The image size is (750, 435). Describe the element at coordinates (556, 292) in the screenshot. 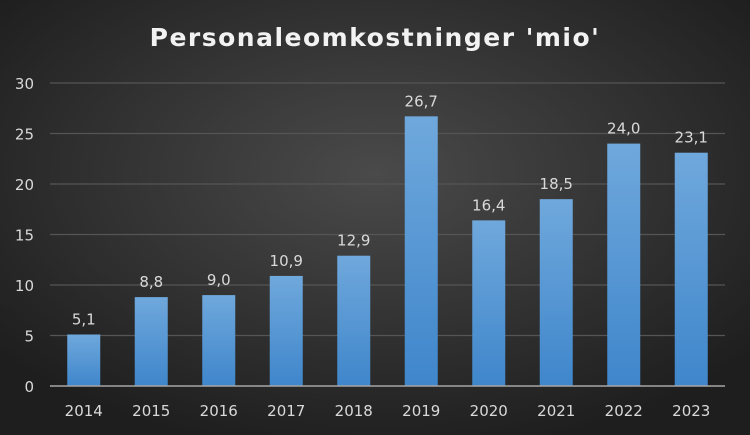

I see `bar-2021` at that location.